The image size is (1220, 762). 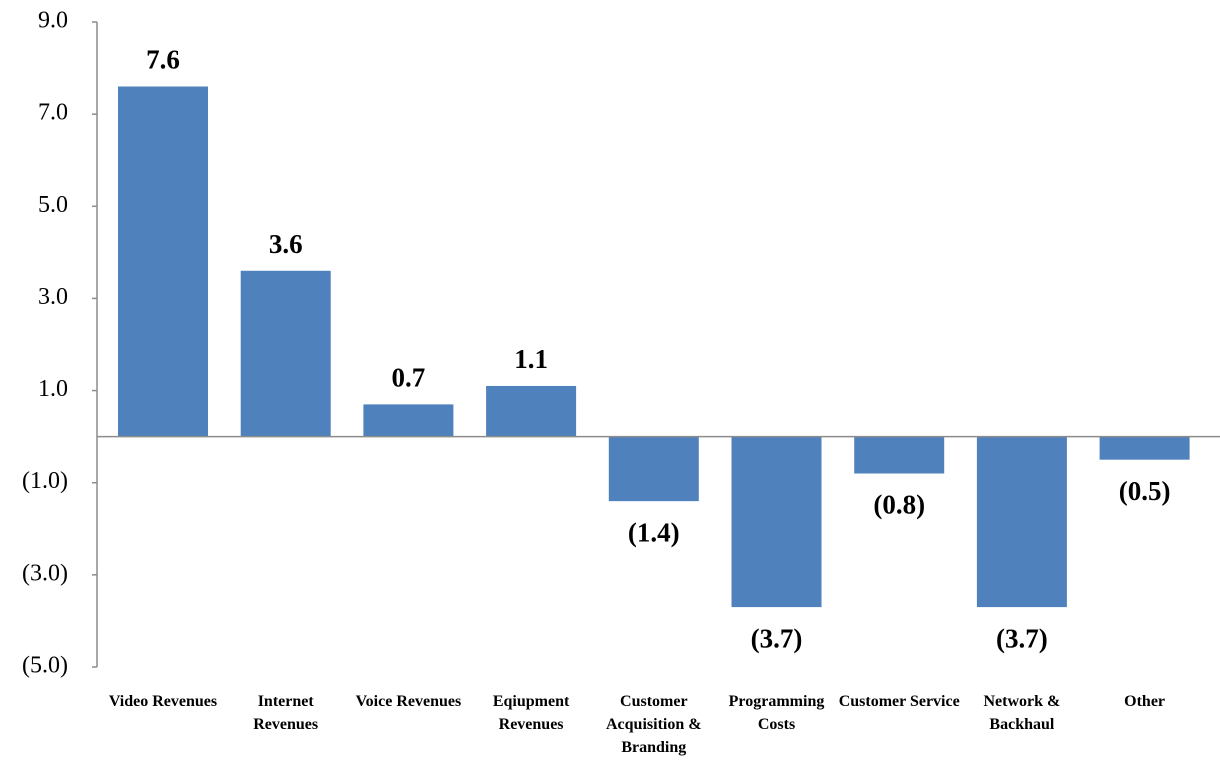 I want to click on y-tick-label: 7.0, so click(x=53, y=113).